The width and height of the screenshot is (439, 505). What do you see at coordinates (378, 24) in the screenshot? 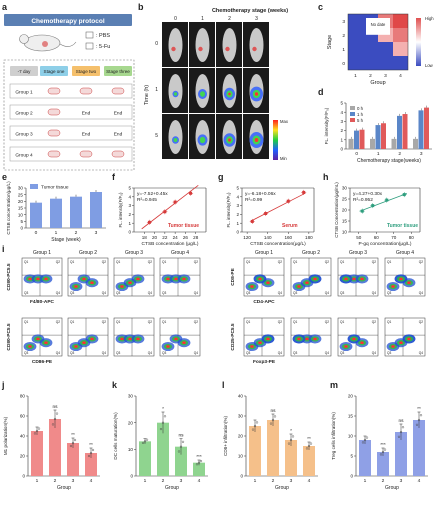
I see `heatmap-note: No date` at bounding box center [378, 24].